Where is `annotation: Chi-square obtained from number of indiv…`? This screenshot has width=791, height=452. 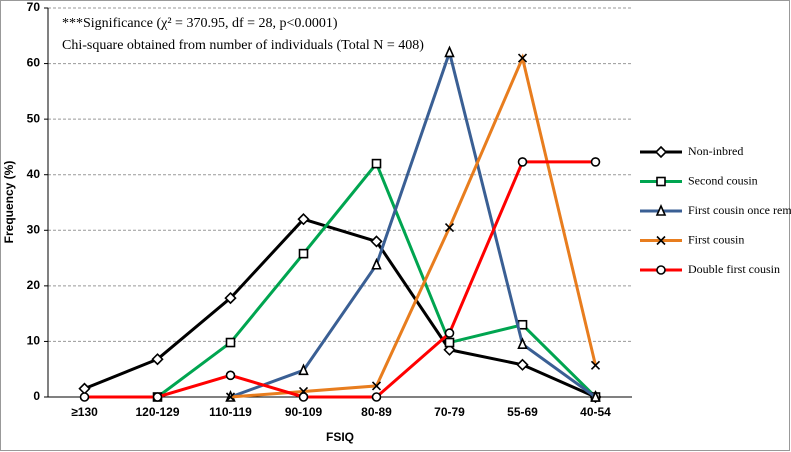
annotation: Chi-square obtained from number of indiv… is located at coordinates (243, 45).